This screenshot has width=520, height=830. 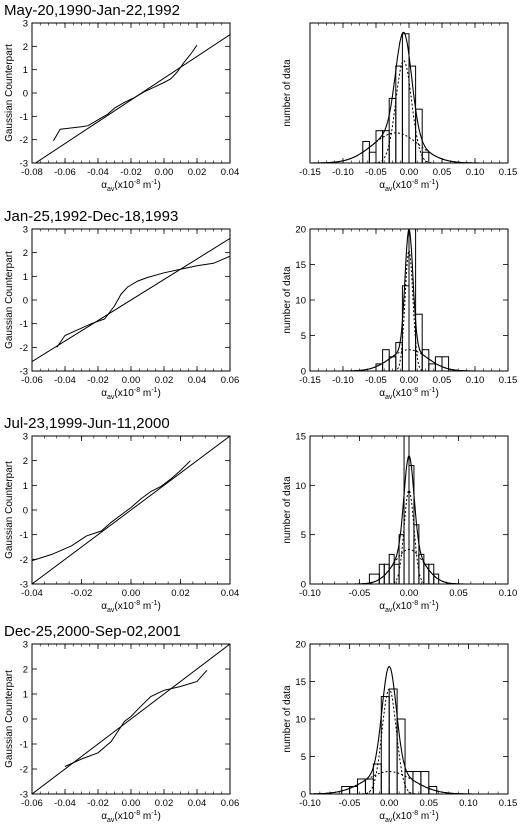 I want to click on y-tick-label: -3, so click(x=24, y=795).